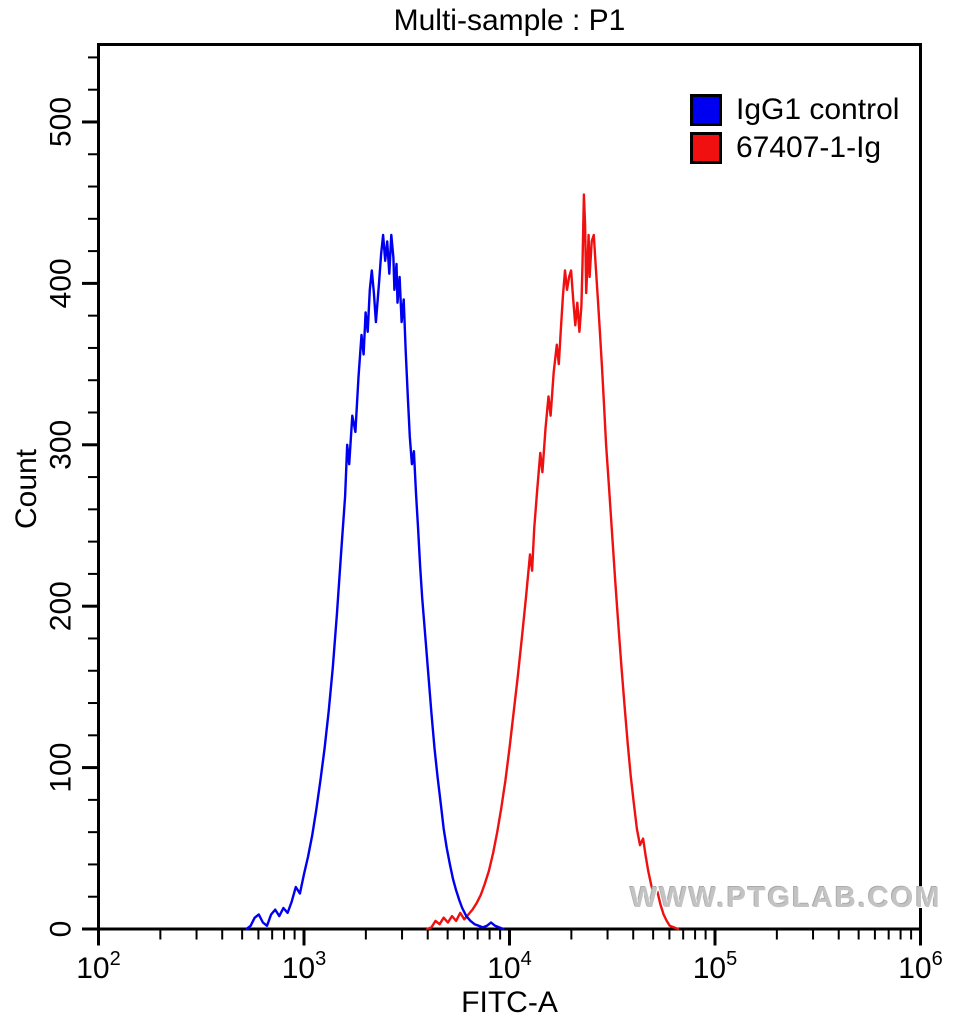 The height and width of the screenshot is (1024, 956). Describe the element at coordinates (920, 966) in the screenshot. I see `x-tick-label: 10⁶` at that location.